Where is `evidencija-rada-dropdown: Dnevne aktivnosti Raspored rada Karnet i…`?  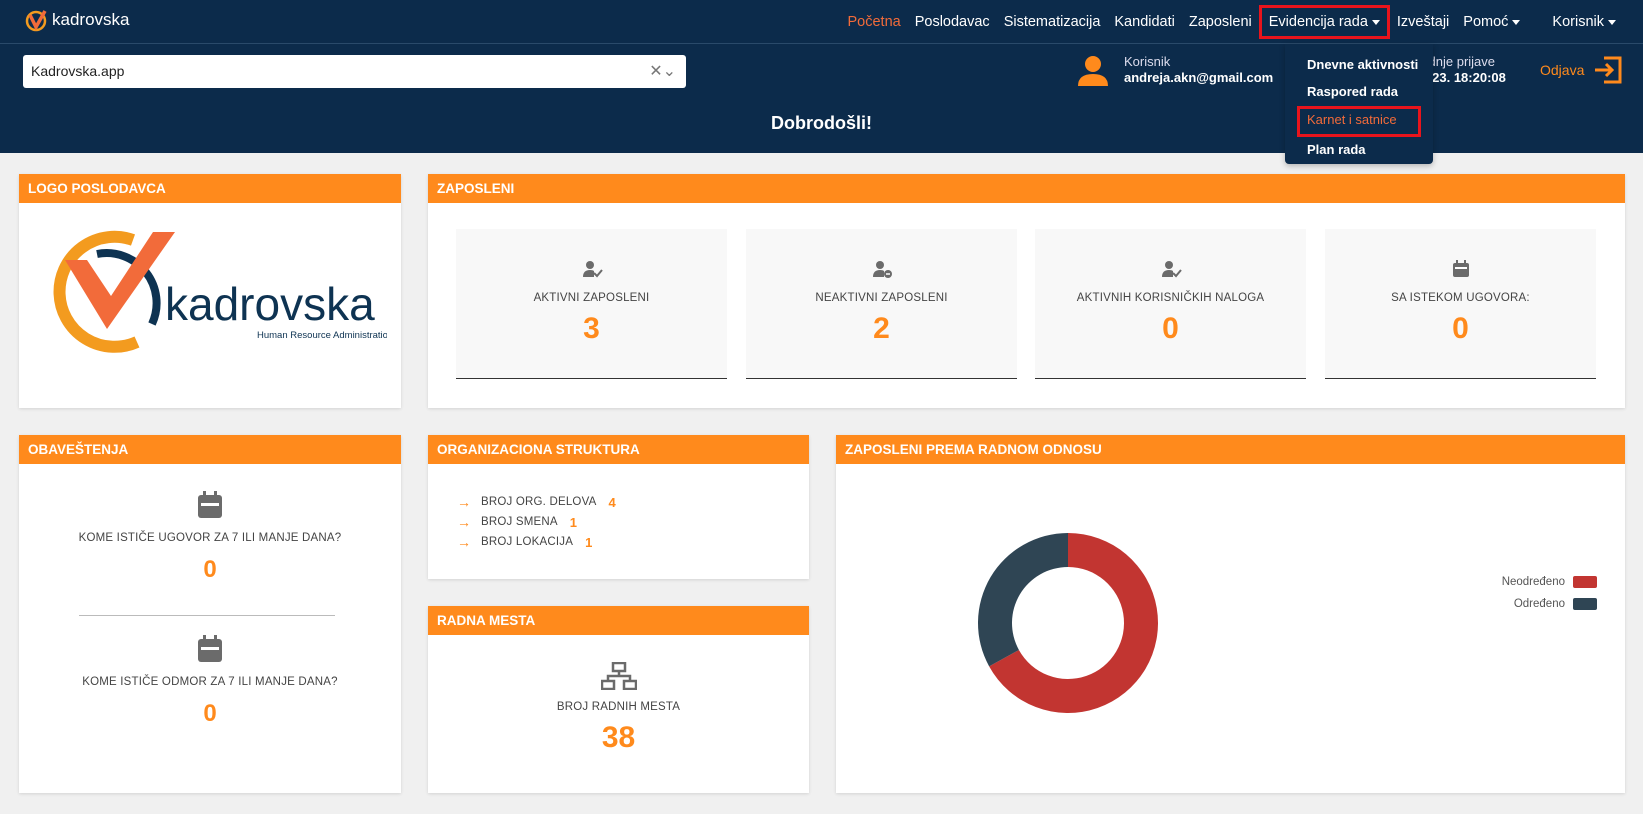
evidencija-rada-dropdown: Dnevne aktivnosti Raspored rada Karnet i… is located at coordinates (1359, 104).